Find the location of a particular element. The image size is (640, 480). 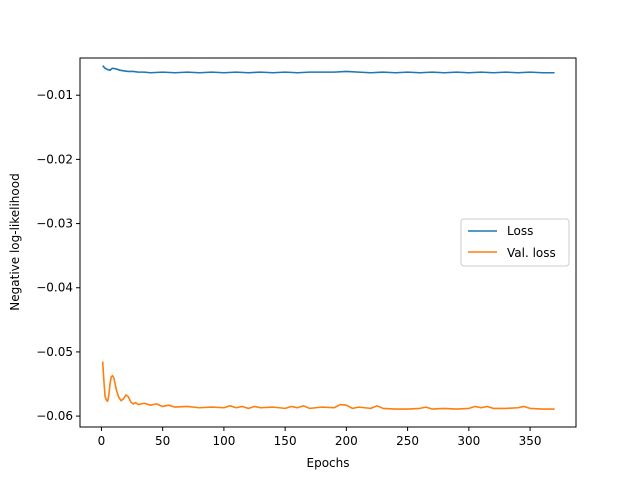

y-tick-label: −0.05 is located at coordinates (54, 352).